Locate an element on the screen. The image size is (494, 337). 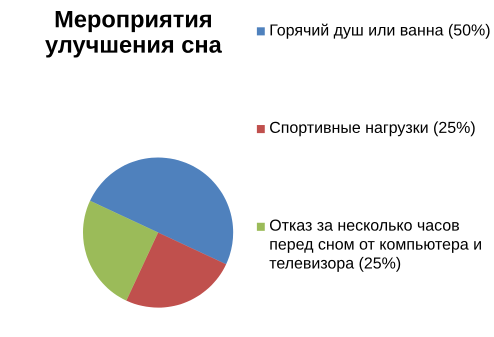
chart-title: Мероприятия улучшения сна is located at coordinates (133, 34).